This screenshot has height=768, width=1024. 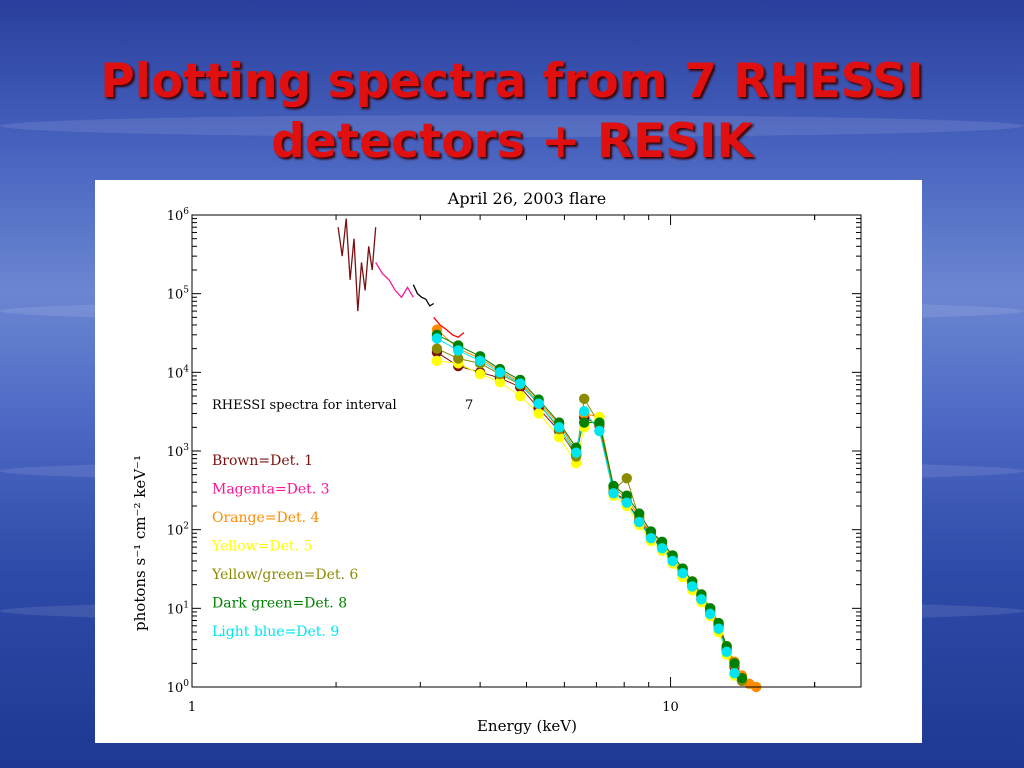 I want to click on legend-entry: Yellow/green=Det. 6, so click(x=284, y=575).